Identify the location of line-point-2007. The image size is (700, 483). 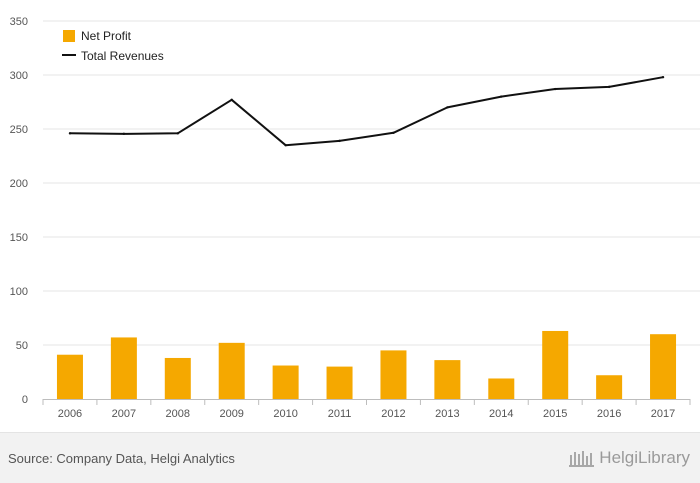
(124, 134).